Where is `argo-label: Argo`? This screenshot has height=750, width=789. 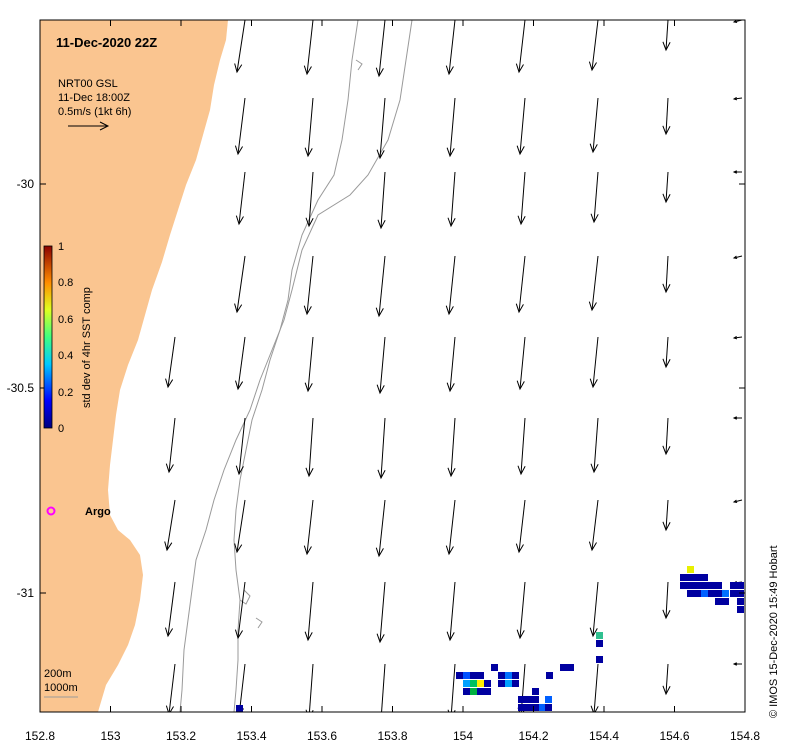
argo-label: Argo is located at coordinates (98, 512).